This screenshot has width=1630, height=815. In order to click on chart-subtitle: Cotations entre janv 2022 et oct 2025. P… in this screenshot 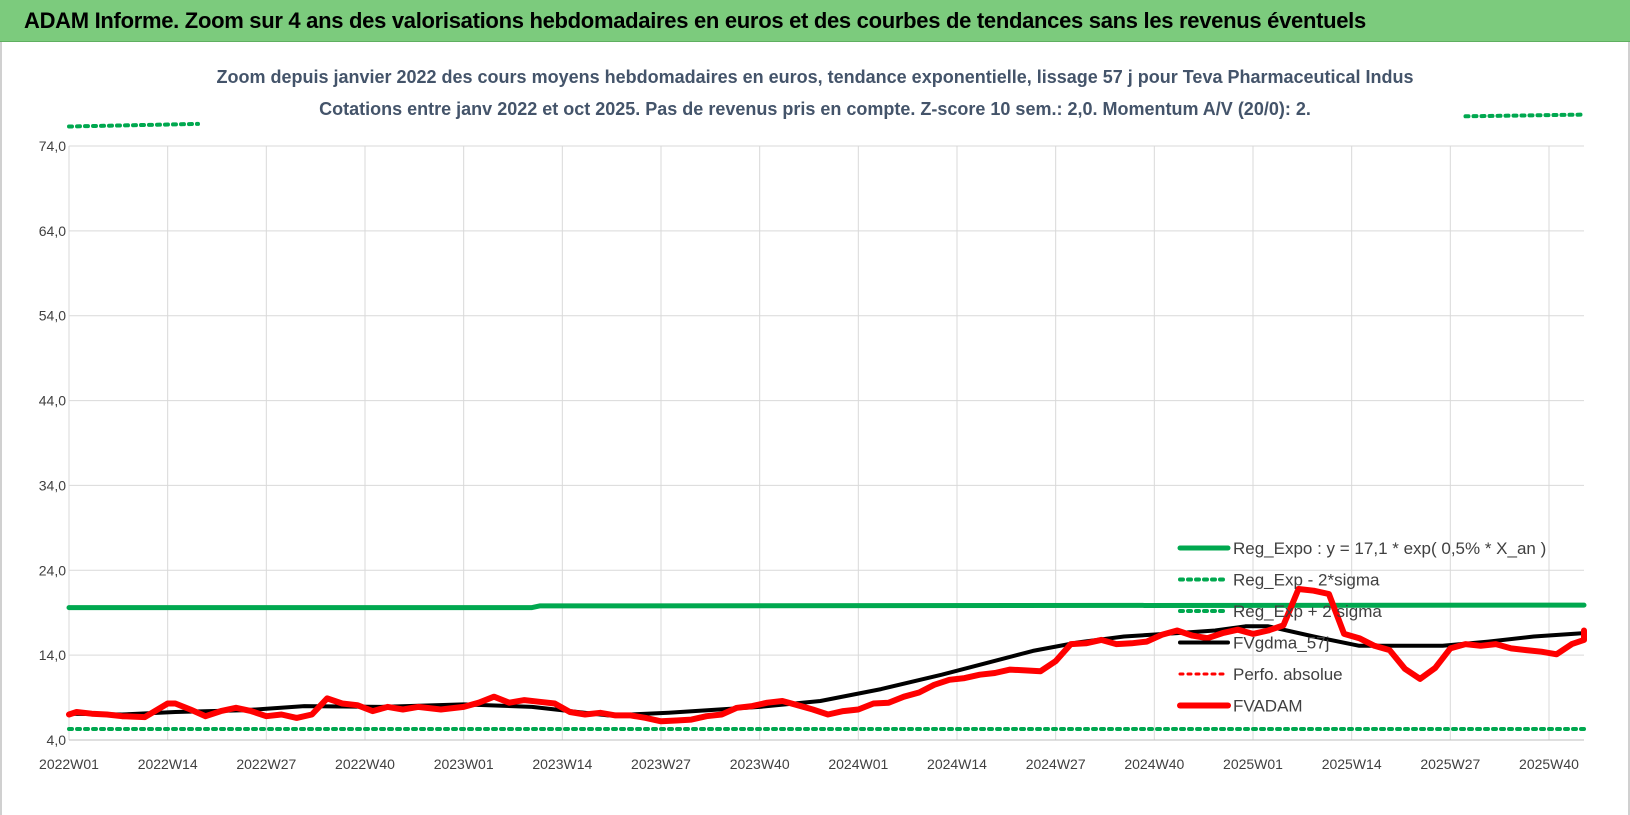, I will do `click(815, 109)`.